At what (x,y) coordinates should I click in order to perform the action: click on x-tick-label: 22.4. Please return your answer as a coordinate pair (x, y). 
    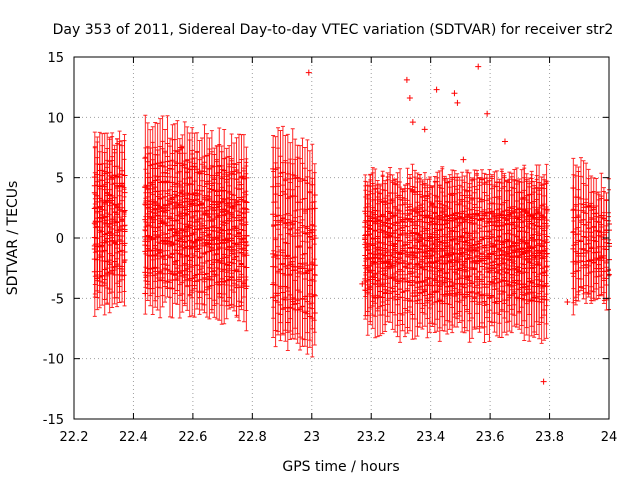
    Looking at the image, I should click on (133, 437).